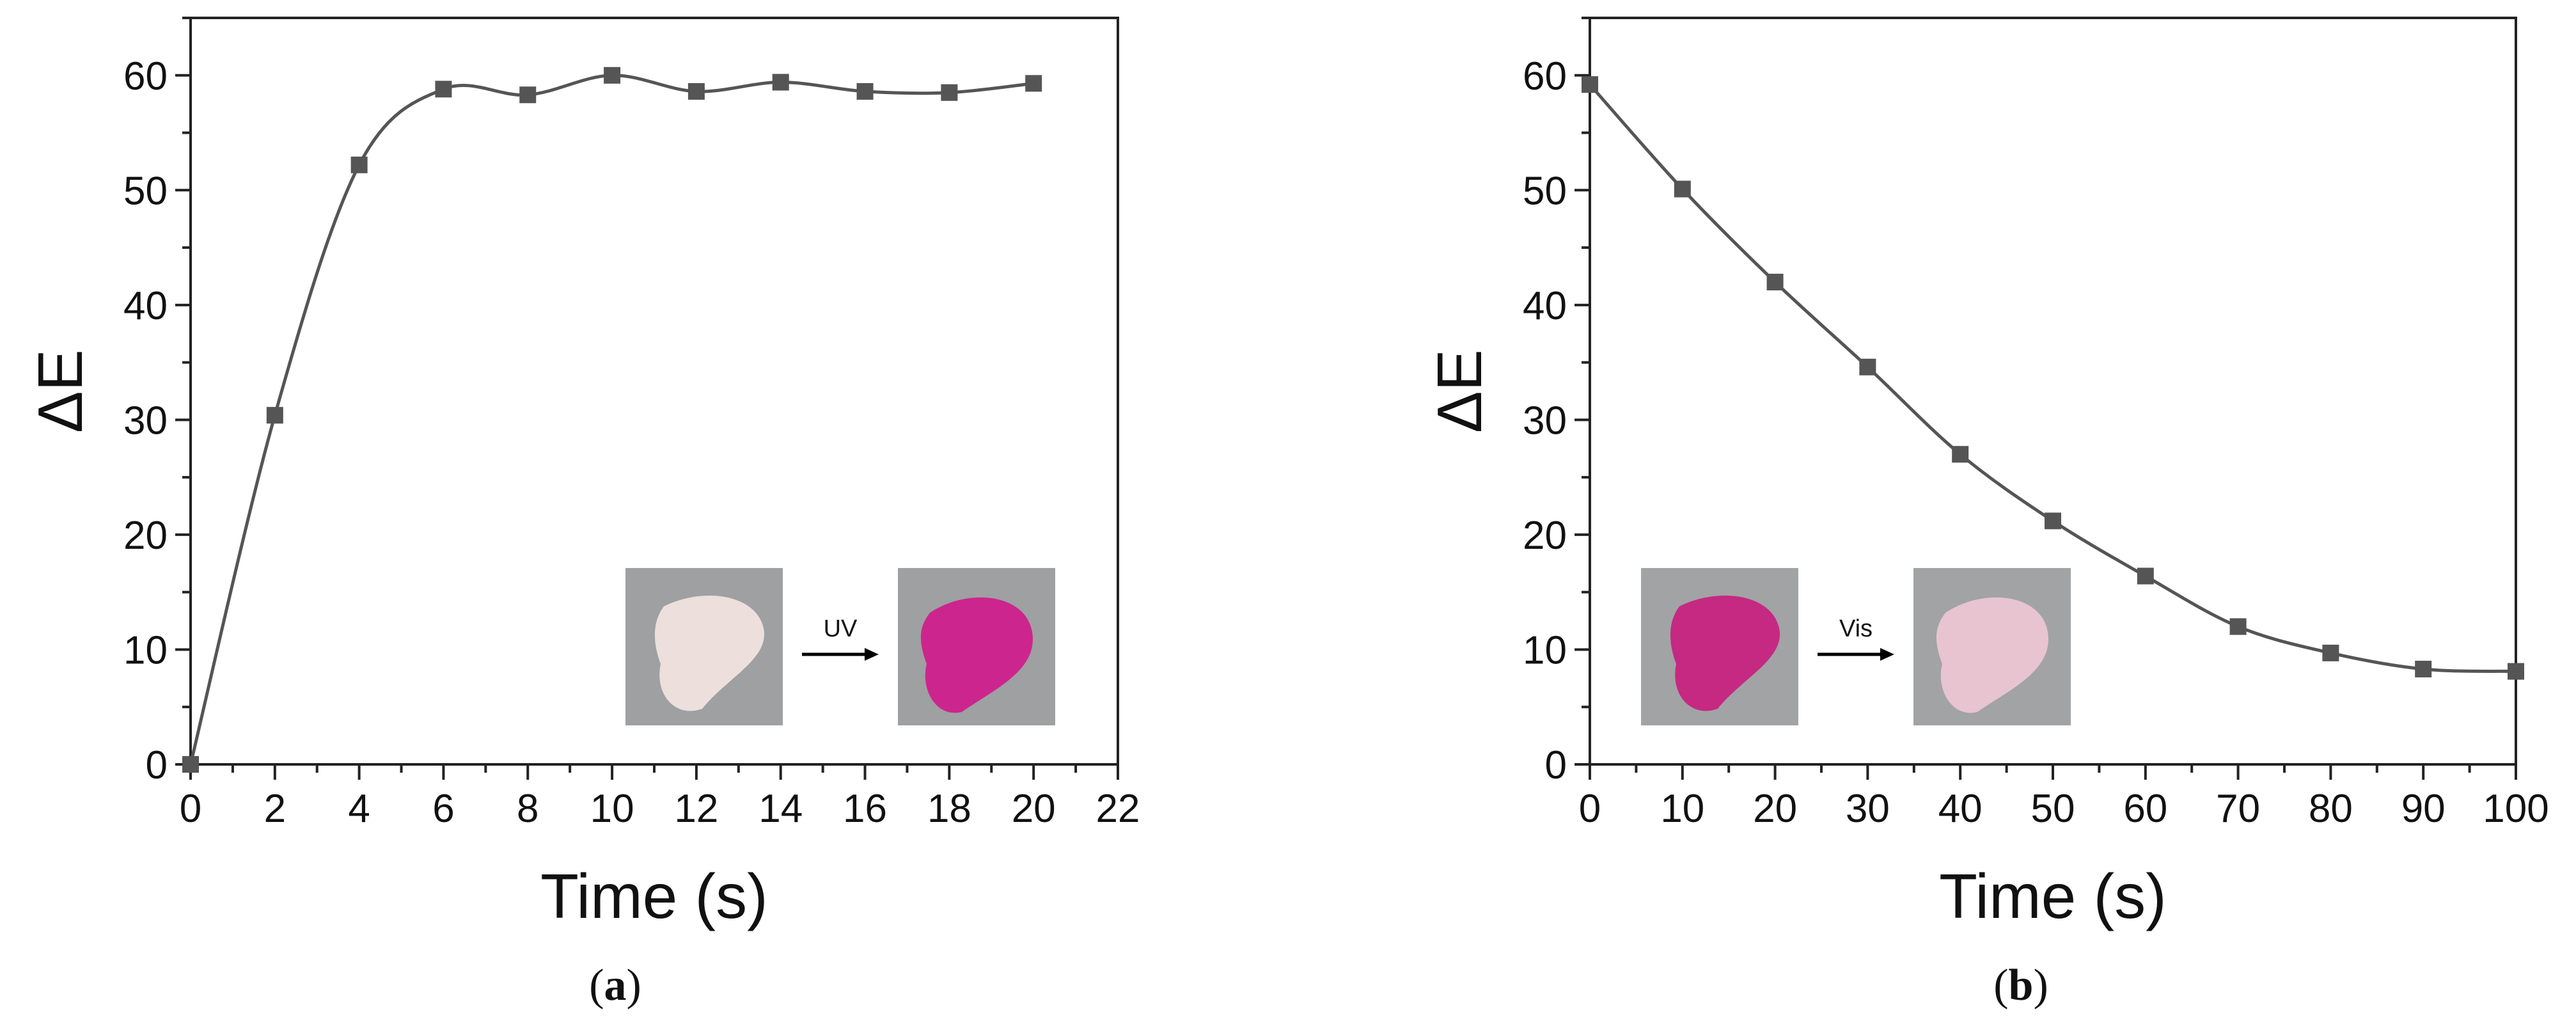  I want to click on x-tick-label: 14, so click(780, 809).